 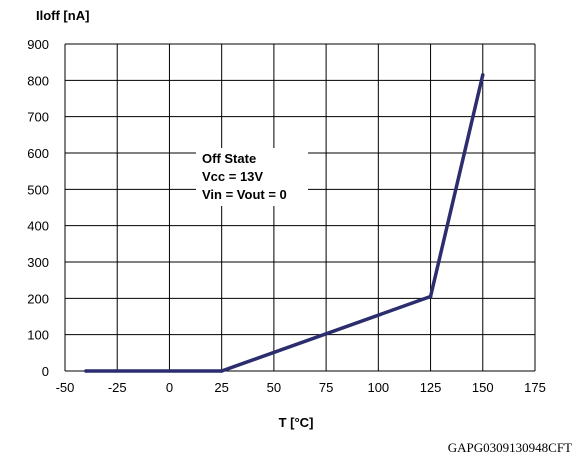 What do you see at coordinates (38, 298) in the screenshot?
I see `y-tick-label: 200` at bounding box center [38, 298].